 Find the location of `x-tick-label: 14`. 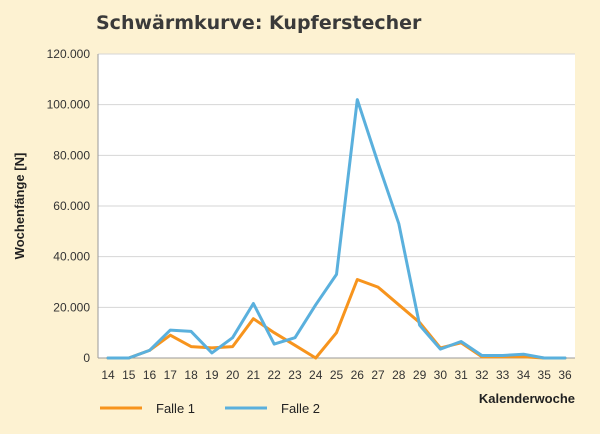

x-tick-label: 14 is located at coordinates (108, 375).